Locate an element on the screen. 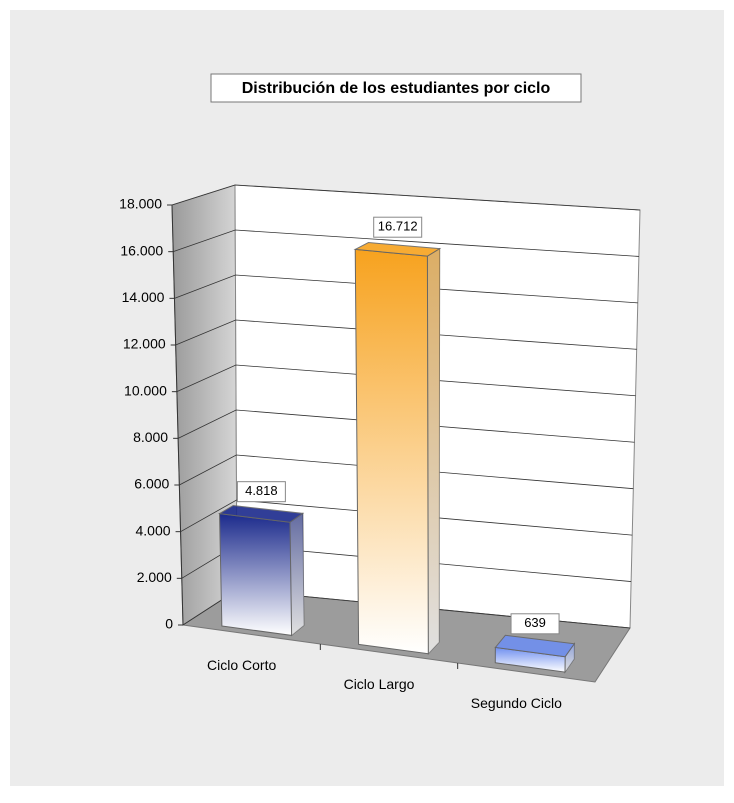 The width and height of the screenshot is (734, 803). value-label: 639 is located at coordinates (535, 622).